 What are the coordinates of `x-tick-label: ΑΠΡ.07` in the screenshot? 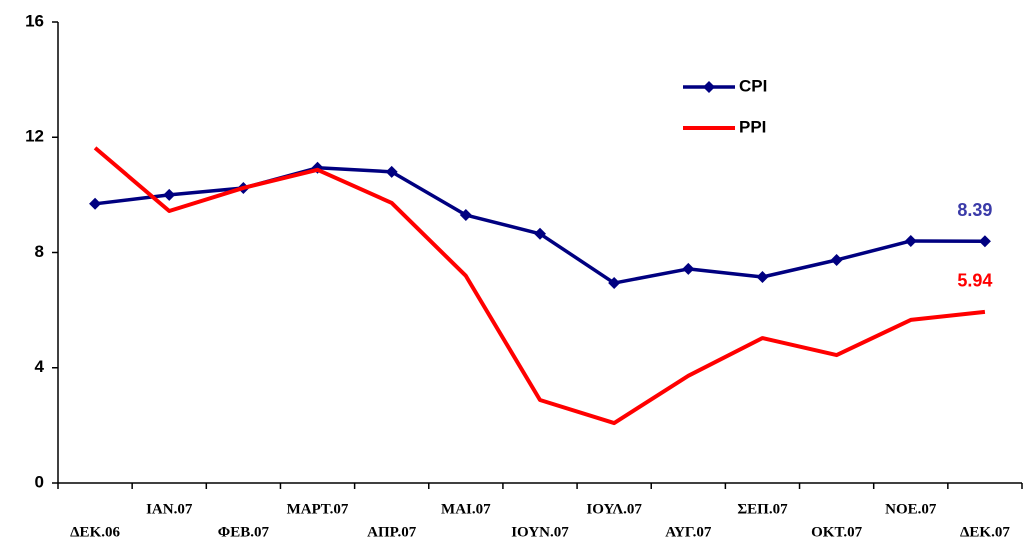 It's located at (392, 532).